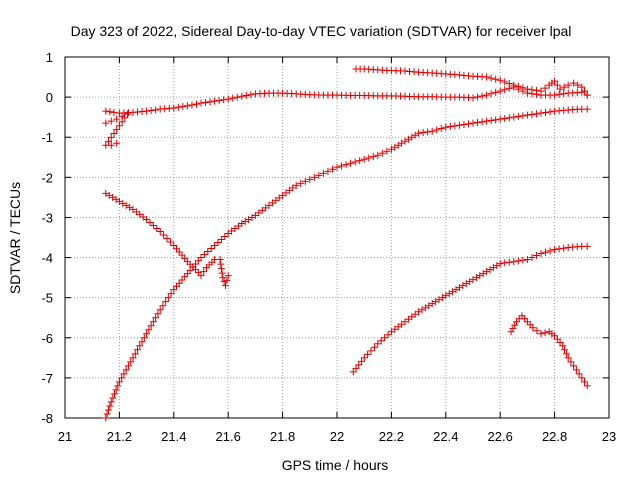 This screenshot has width=640, height=480. What do you see at coordinates (609, 436) in the screenshot?
I see `x-tick-label: 23` at bounding box center [609, 436].